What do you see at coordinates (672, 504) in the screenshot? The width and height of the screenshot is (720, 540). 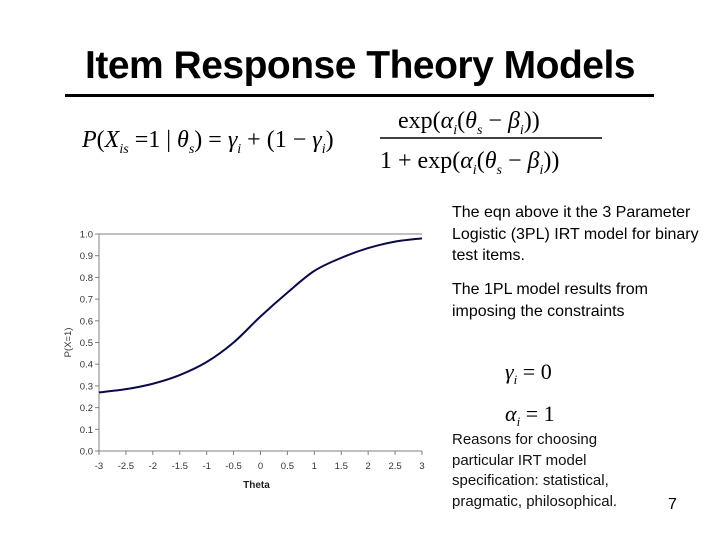 I see `page-number: 7` at bounding box center [672, 504].